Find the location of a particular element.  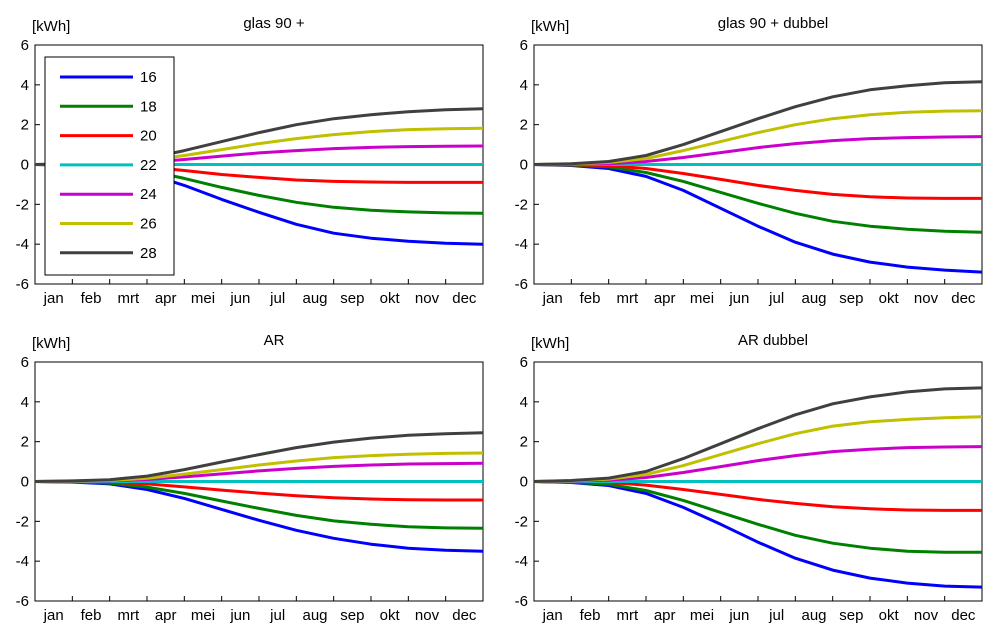

legend-label: 20 is located at coordinates (148, 136).